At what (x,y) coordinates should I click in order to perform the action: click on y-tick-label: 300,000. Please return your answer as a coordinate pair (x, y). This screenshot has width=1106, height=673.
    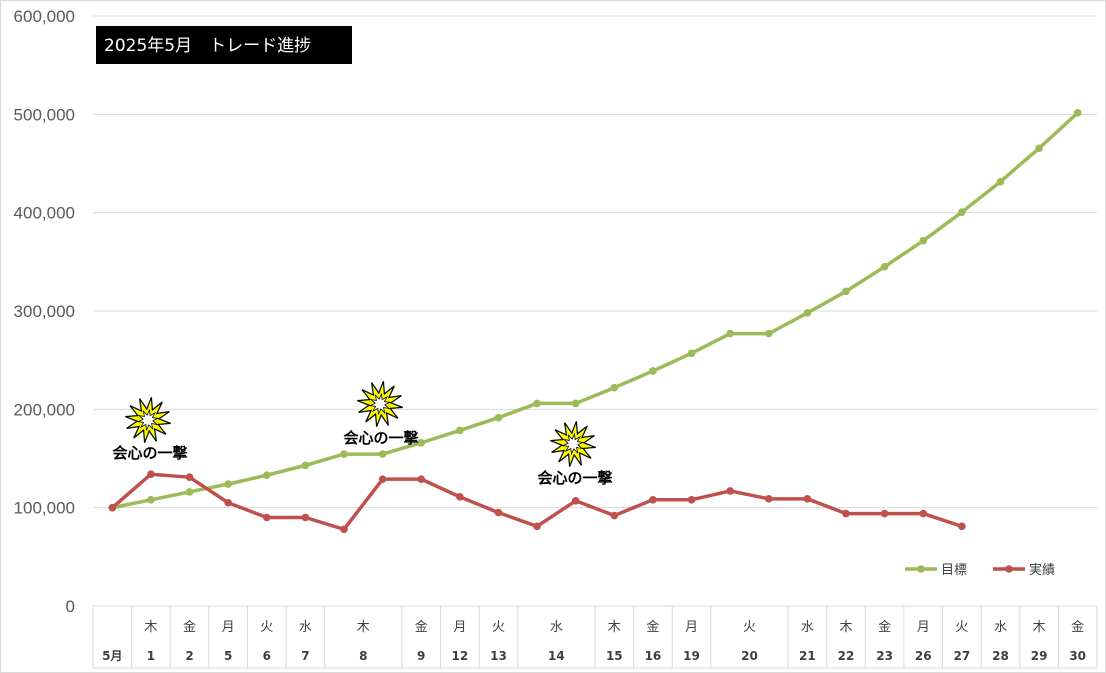
    Looking at the image, I should click on (44, 311).